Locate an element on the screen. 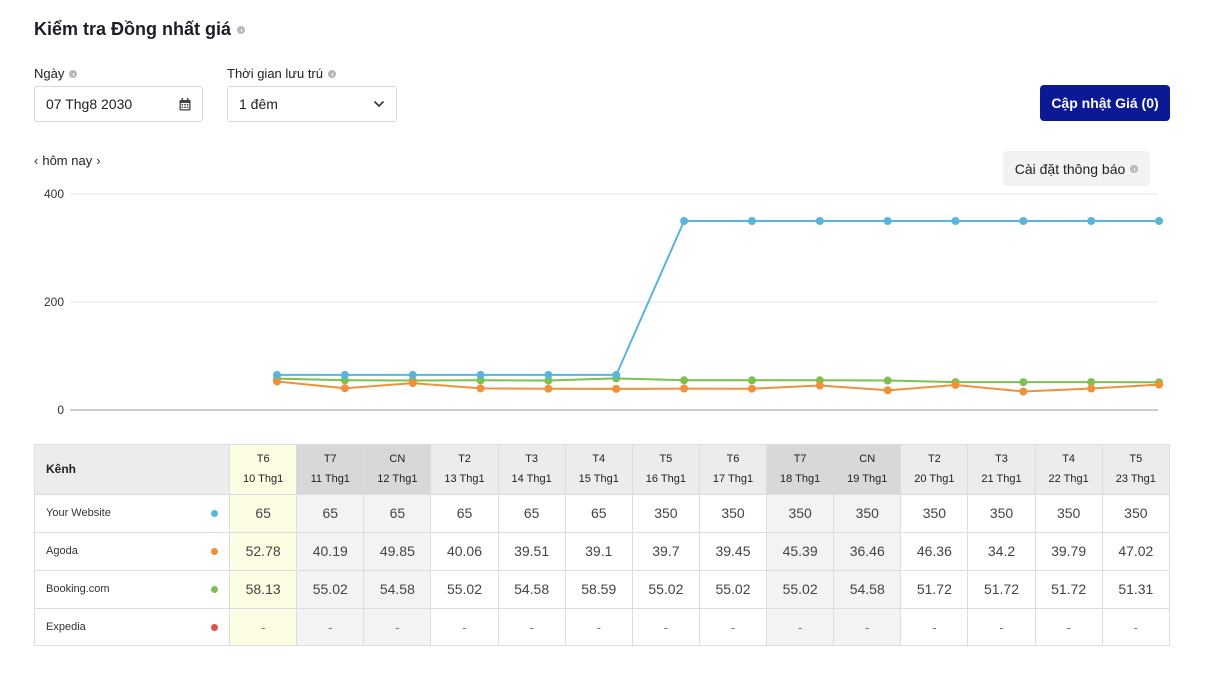 This screenshot has width=1222, height=692. price-cell: 39.79 is located at coordinates (1069, 551).